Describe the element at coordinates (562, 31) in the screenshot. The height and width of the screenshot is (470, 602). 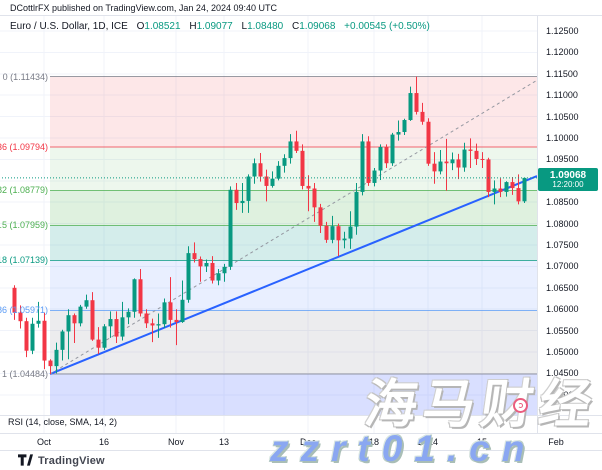
I see `price-axis-label: 1.12500` at that location.